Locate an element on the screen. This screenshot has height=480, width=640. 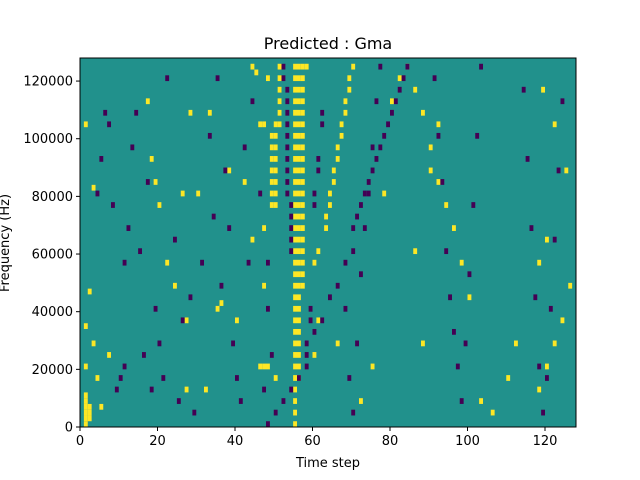
x-axis-label: Time step is located at coordinates (327, 463).